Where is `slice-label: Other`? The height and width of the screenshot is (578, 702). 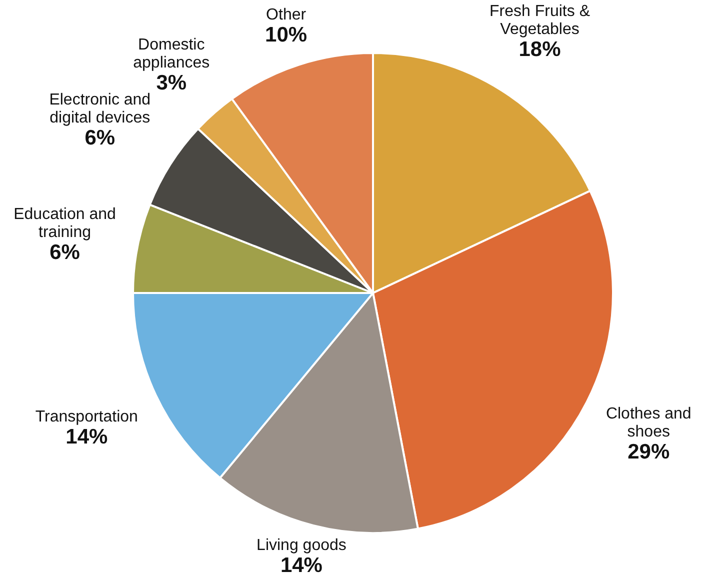 slice-label: Other is located at coordinates (286, 15).